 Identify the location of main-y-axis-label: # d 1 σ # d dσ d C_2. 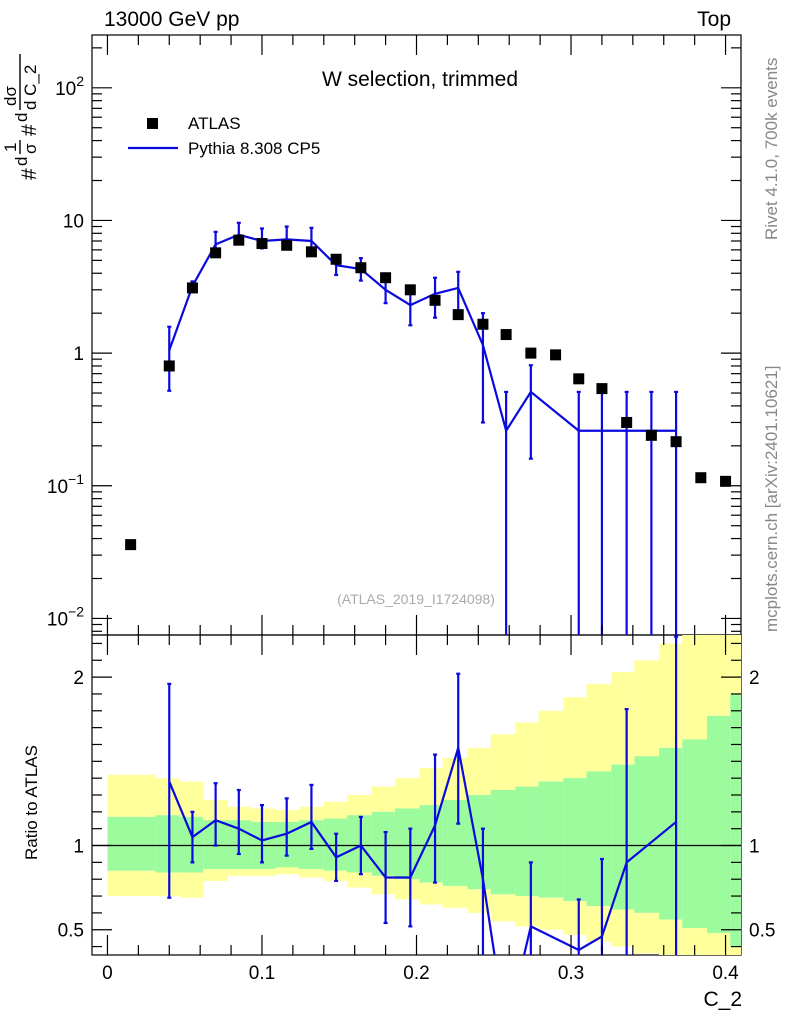
(21, 117).